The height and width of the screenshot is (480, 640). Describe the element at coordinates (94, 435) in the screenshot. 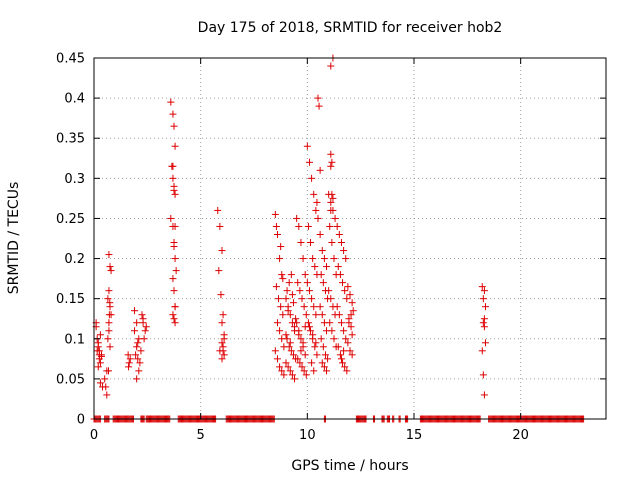

I see `x-tick-label: 0` at that location.